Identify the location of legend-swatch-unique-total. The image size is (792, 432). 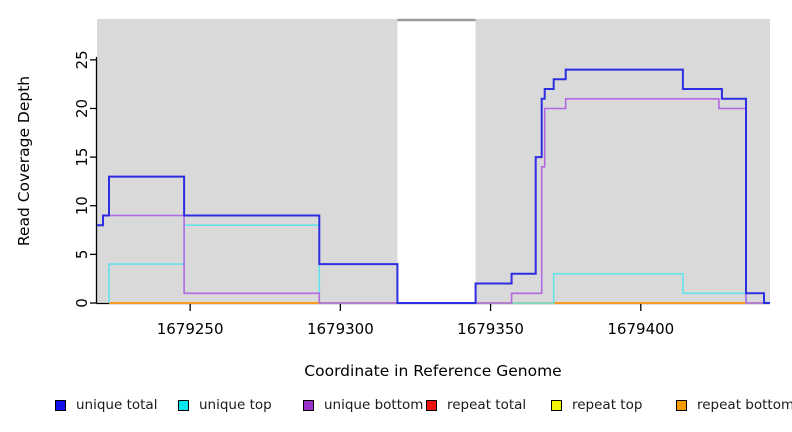
(60, 405).